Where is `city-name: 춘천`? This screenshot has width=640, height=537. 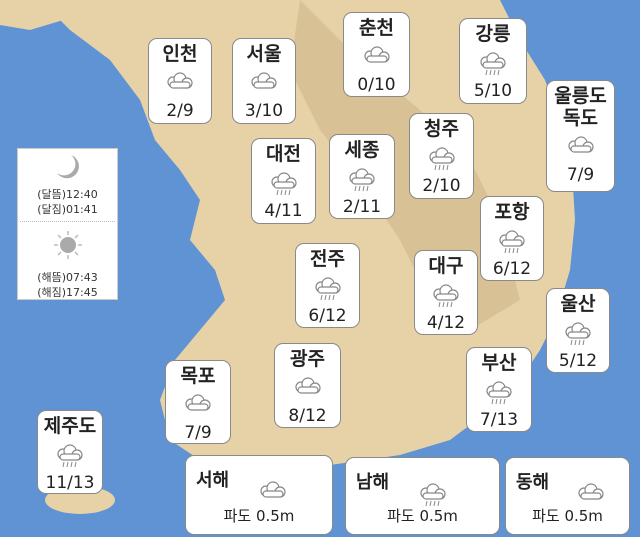
city-name: 춘천 is located at coordinates (376, 28).